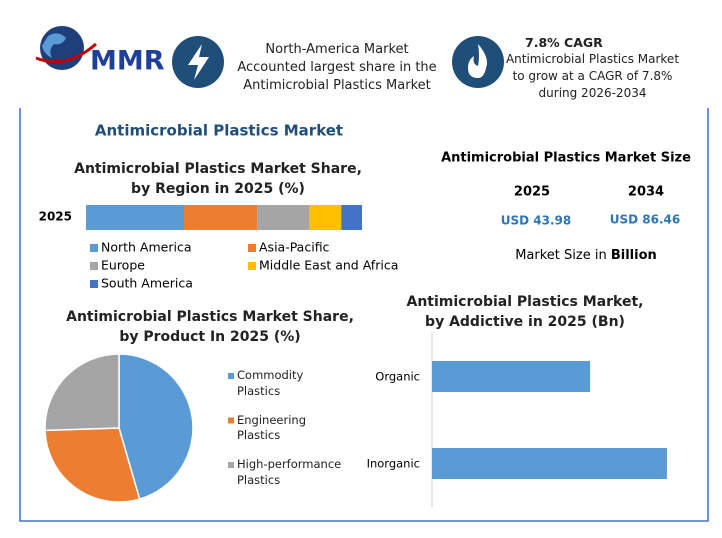  Describe the element at coordinates (270, 383) in the screenshot. I see `legend-label: Commodity Plastics` at that location.